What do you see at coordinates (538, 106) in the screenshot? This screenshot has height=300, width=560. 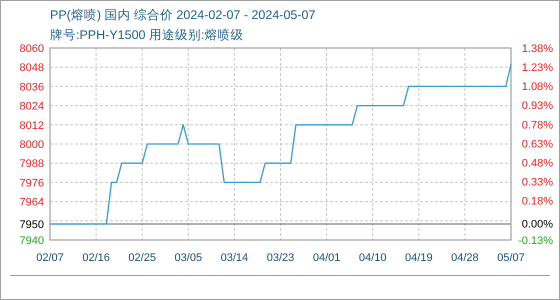 I see `y2-tick-label: 0.93%` at bounding box center [538, 106].